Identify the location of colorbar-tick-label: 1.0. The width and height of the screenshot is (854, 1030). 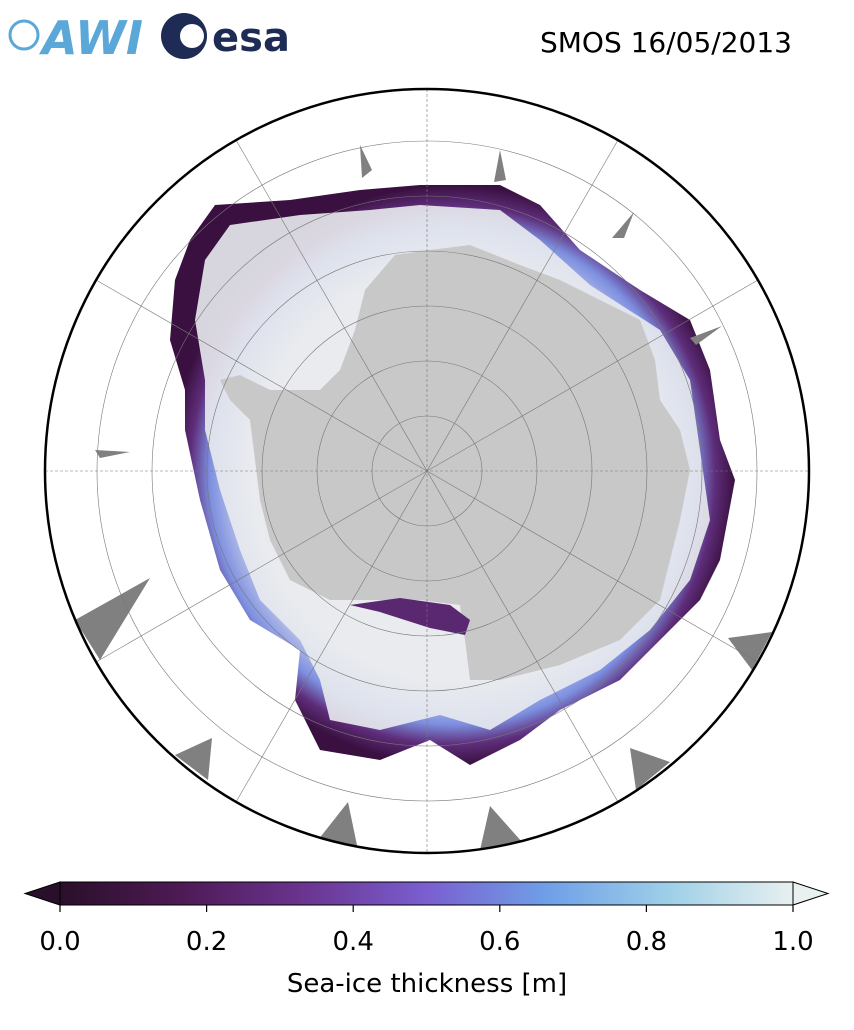
(792, 942).